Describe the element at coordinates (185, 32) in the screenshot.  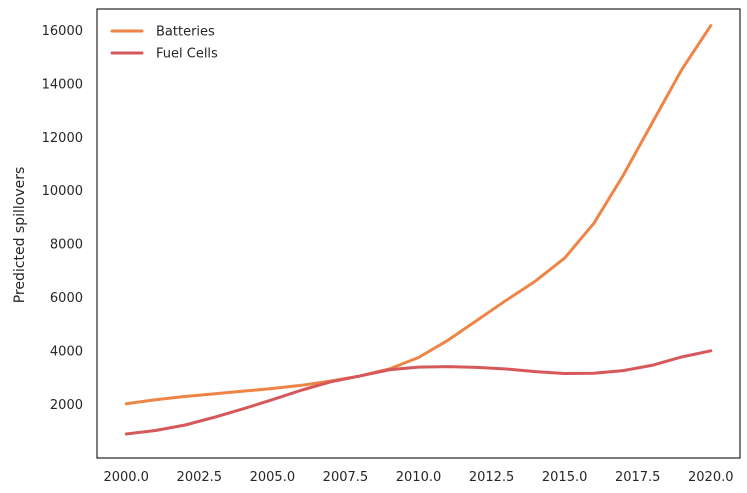
I see `legend-label: Batteries` at that location.